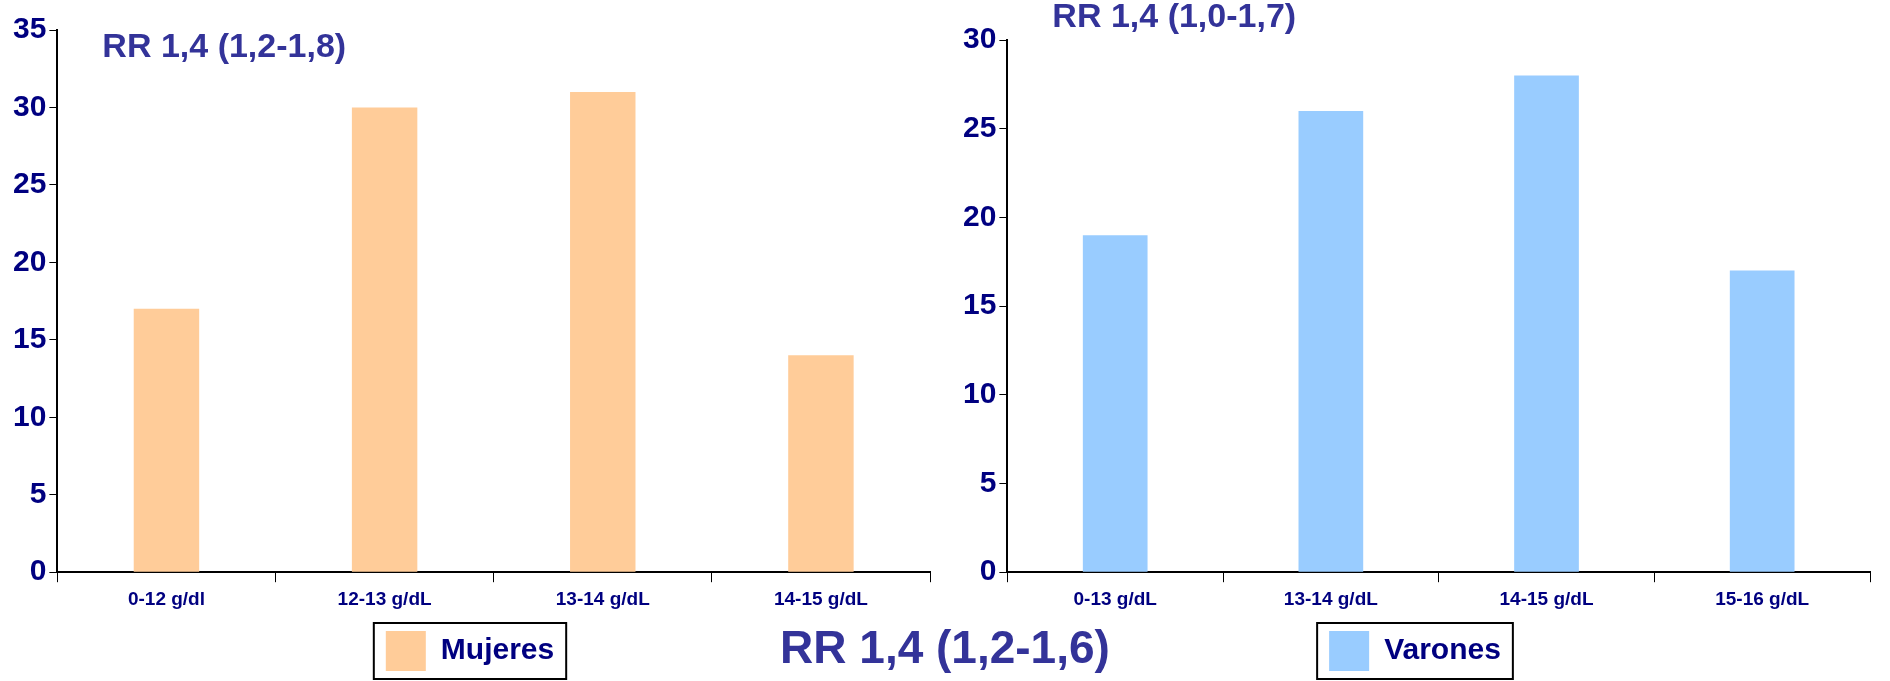 The height and width of the screenshot is (681, 1890). I want to click on x-tick-label: 0-12 g/dl, so click(166, 598).